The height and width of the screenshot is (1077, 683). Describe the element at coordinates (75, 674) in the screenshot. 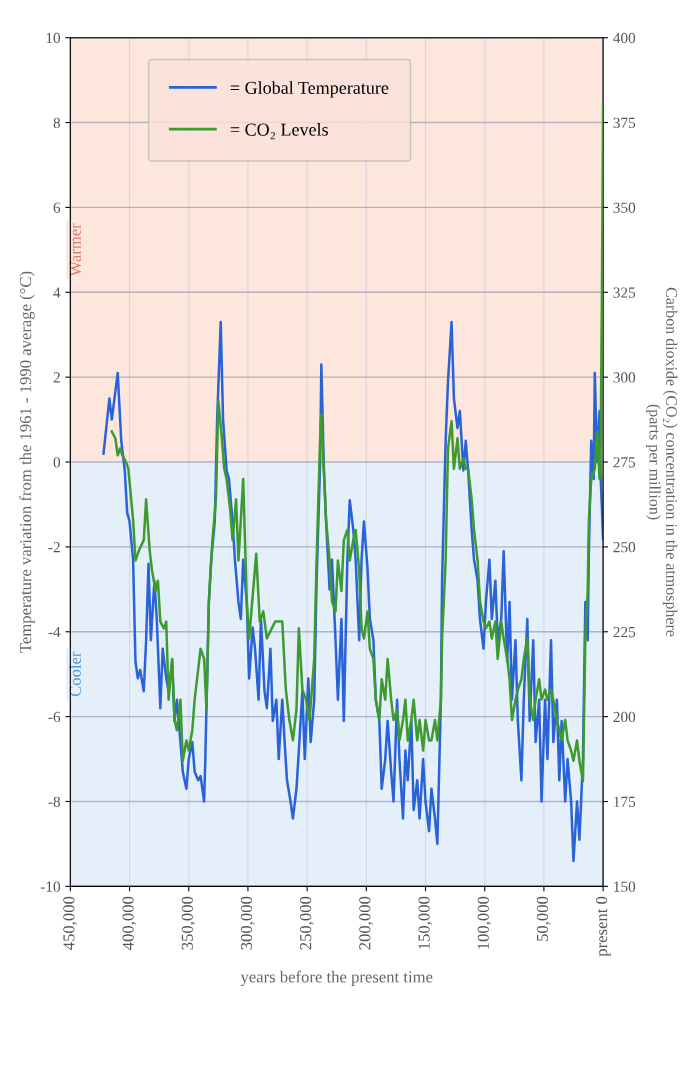

I see `band-label: Cooler` at that location.